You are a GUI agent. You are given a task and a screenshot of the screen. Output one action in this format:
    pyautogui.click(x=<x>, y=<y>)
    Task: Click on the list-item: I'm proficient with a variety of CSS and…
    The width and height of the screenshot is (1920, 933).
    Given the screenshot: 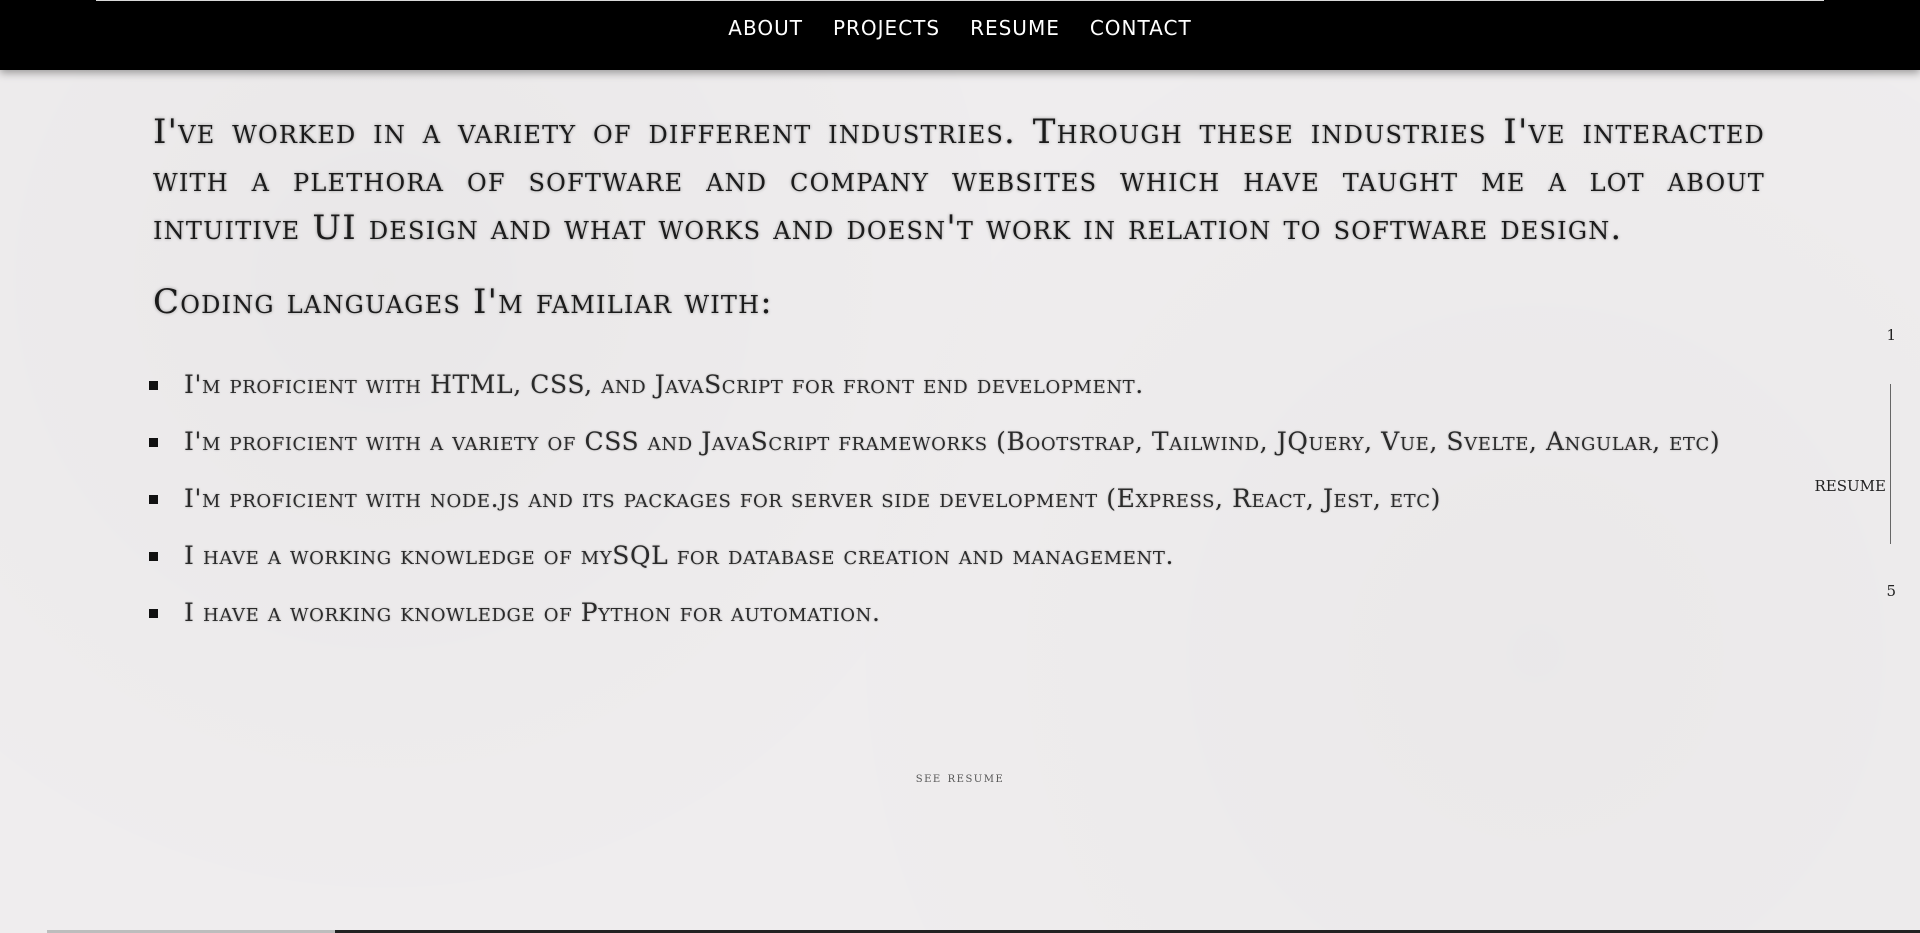 What is the action you would take?
    pyautogui.click(x=957, y=441)
    